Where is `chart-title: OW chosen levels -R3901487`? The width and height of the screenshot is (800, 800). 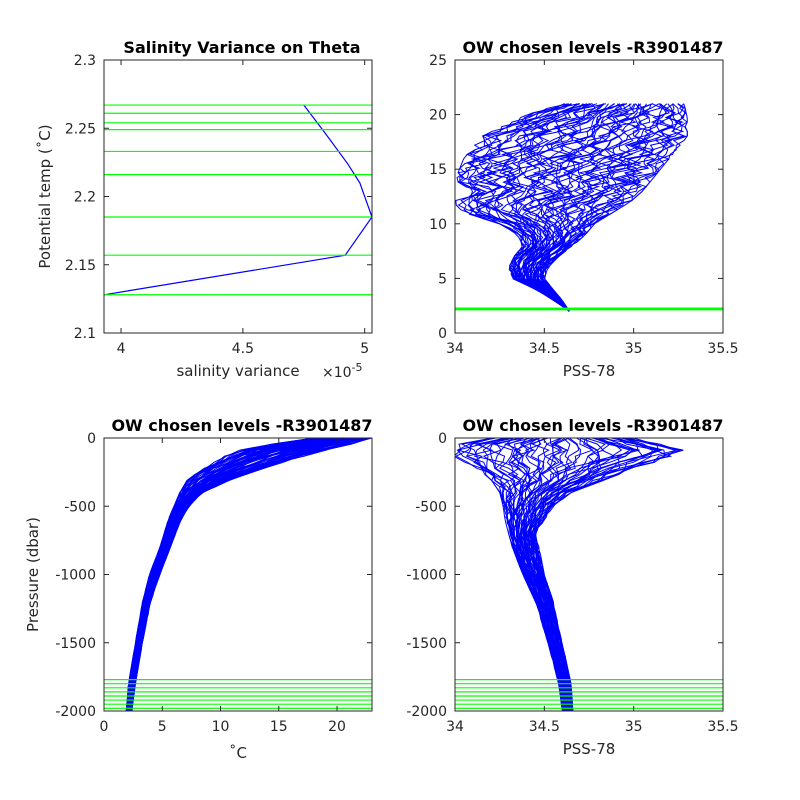 chart-title: OW chosen levels -R3901487 is located at coordinates (241, 425).